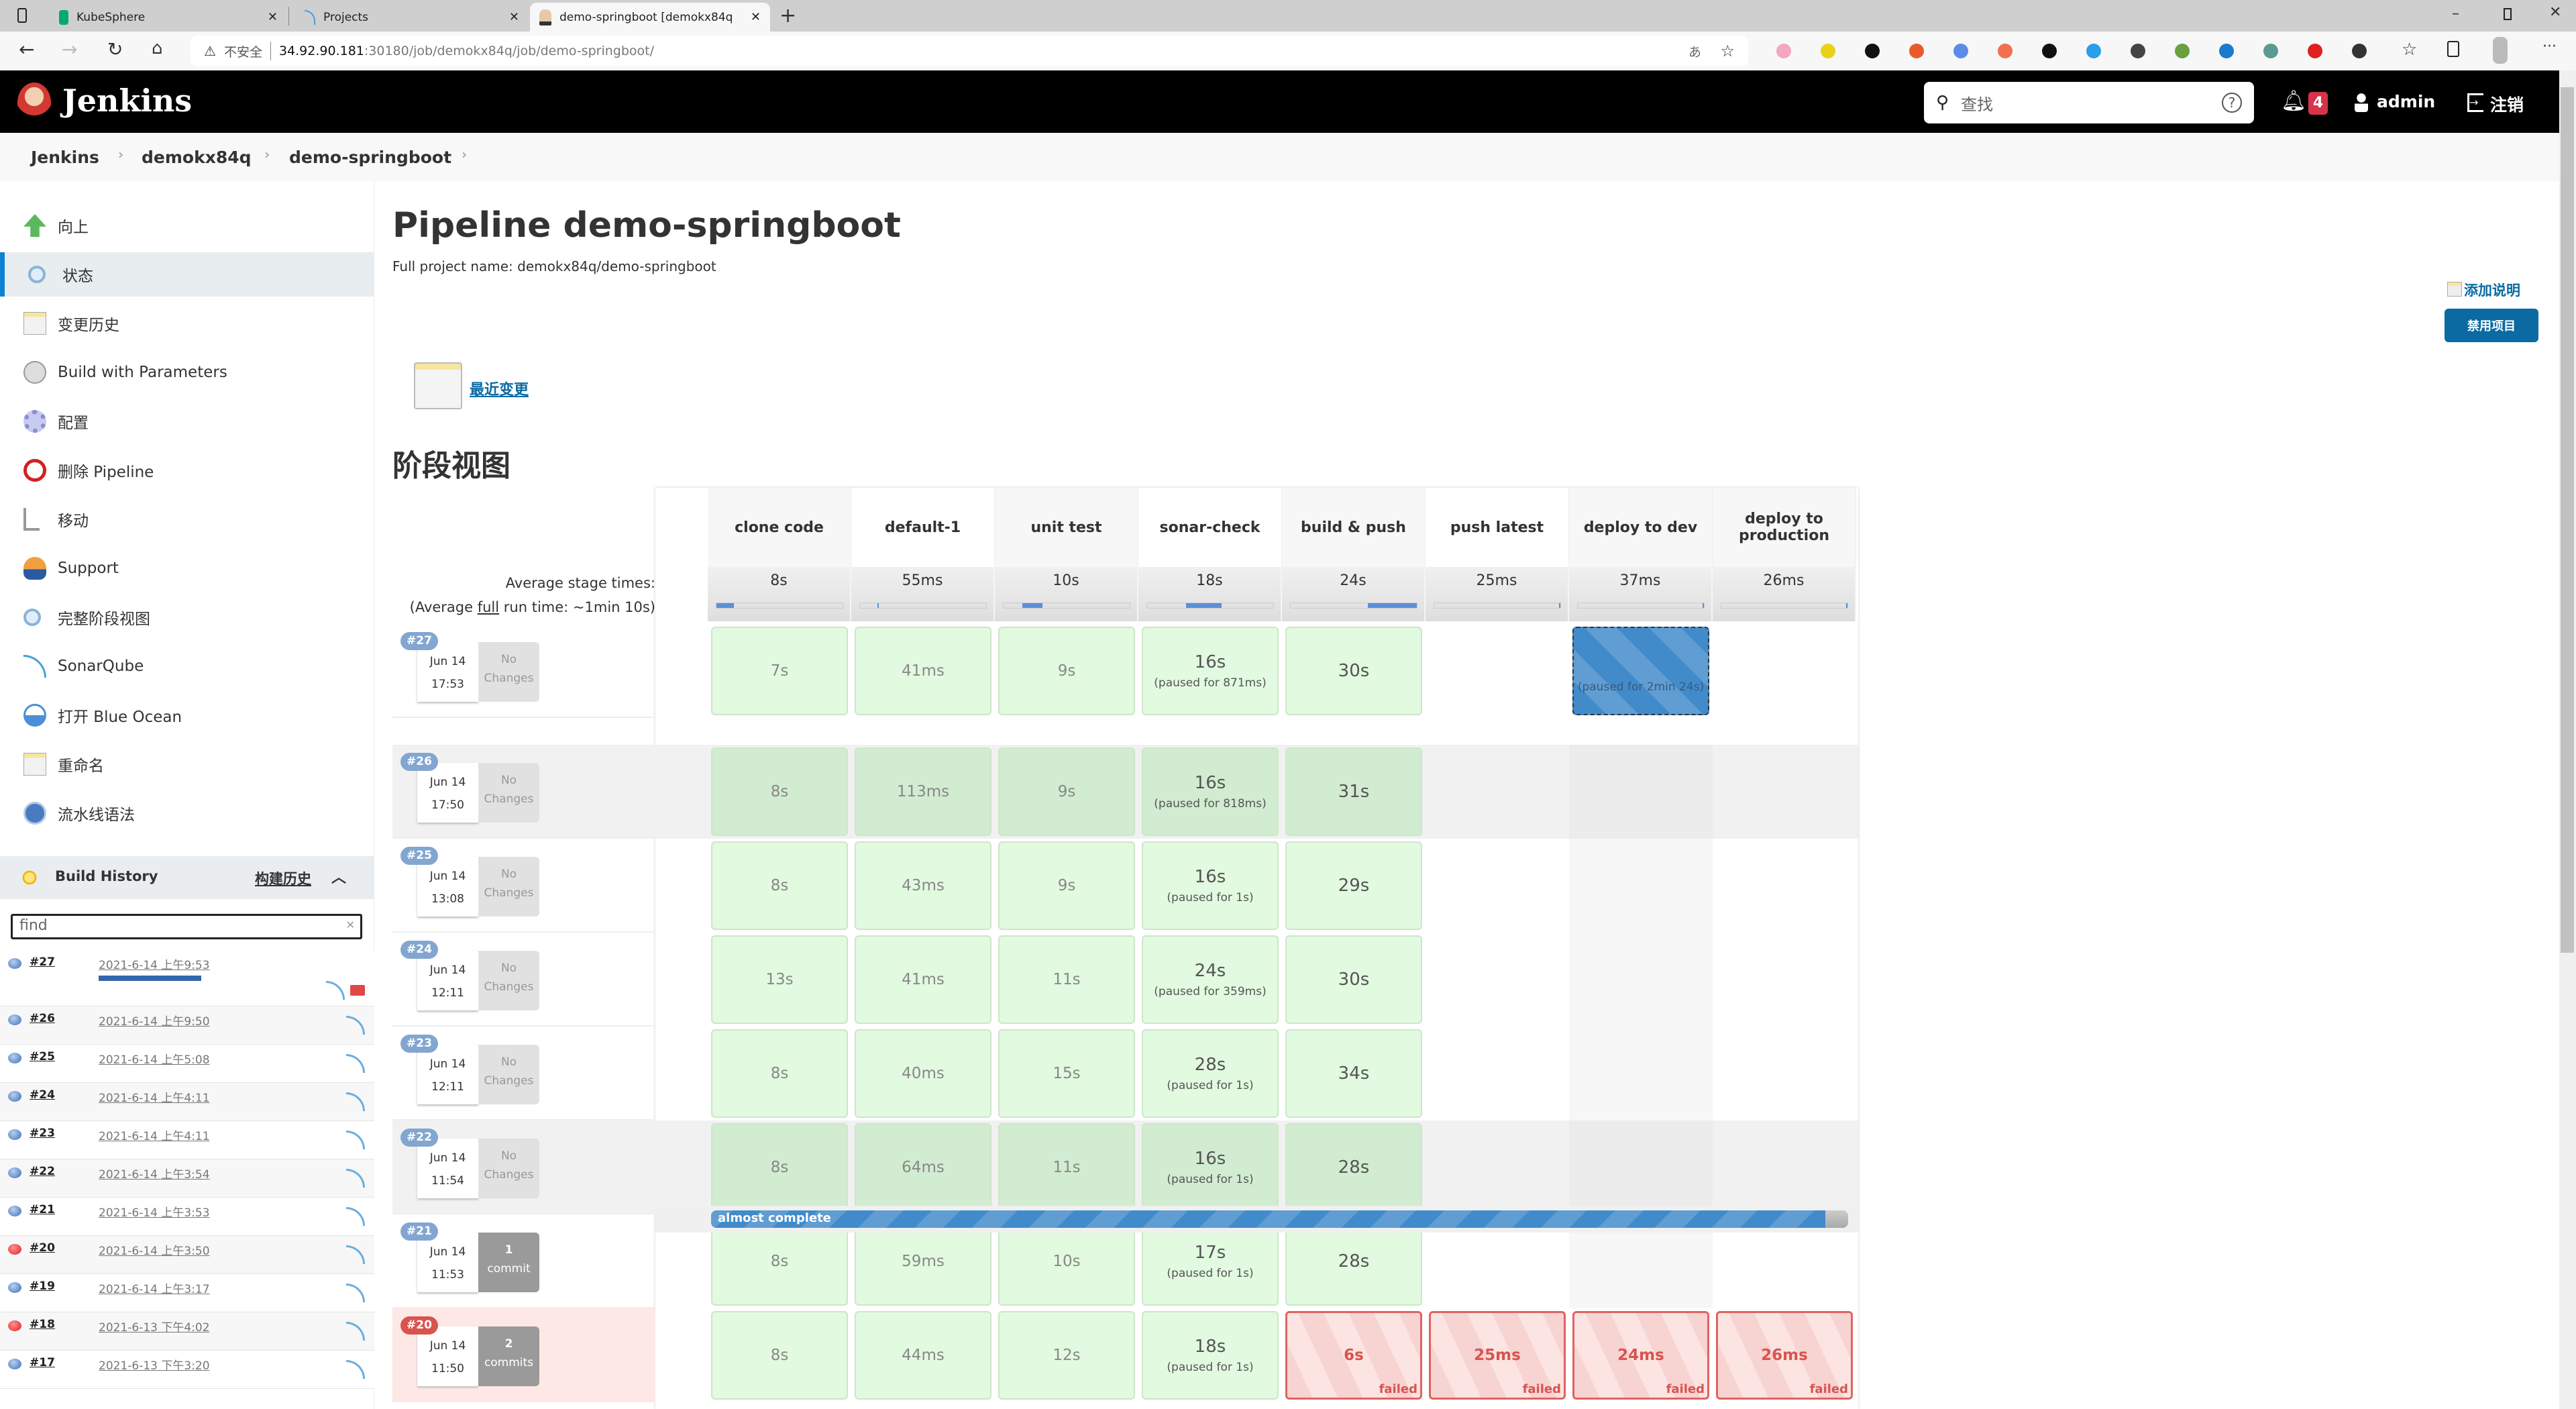  I want to click on sidebar-item-2: 变更历史, so click(187, 323).